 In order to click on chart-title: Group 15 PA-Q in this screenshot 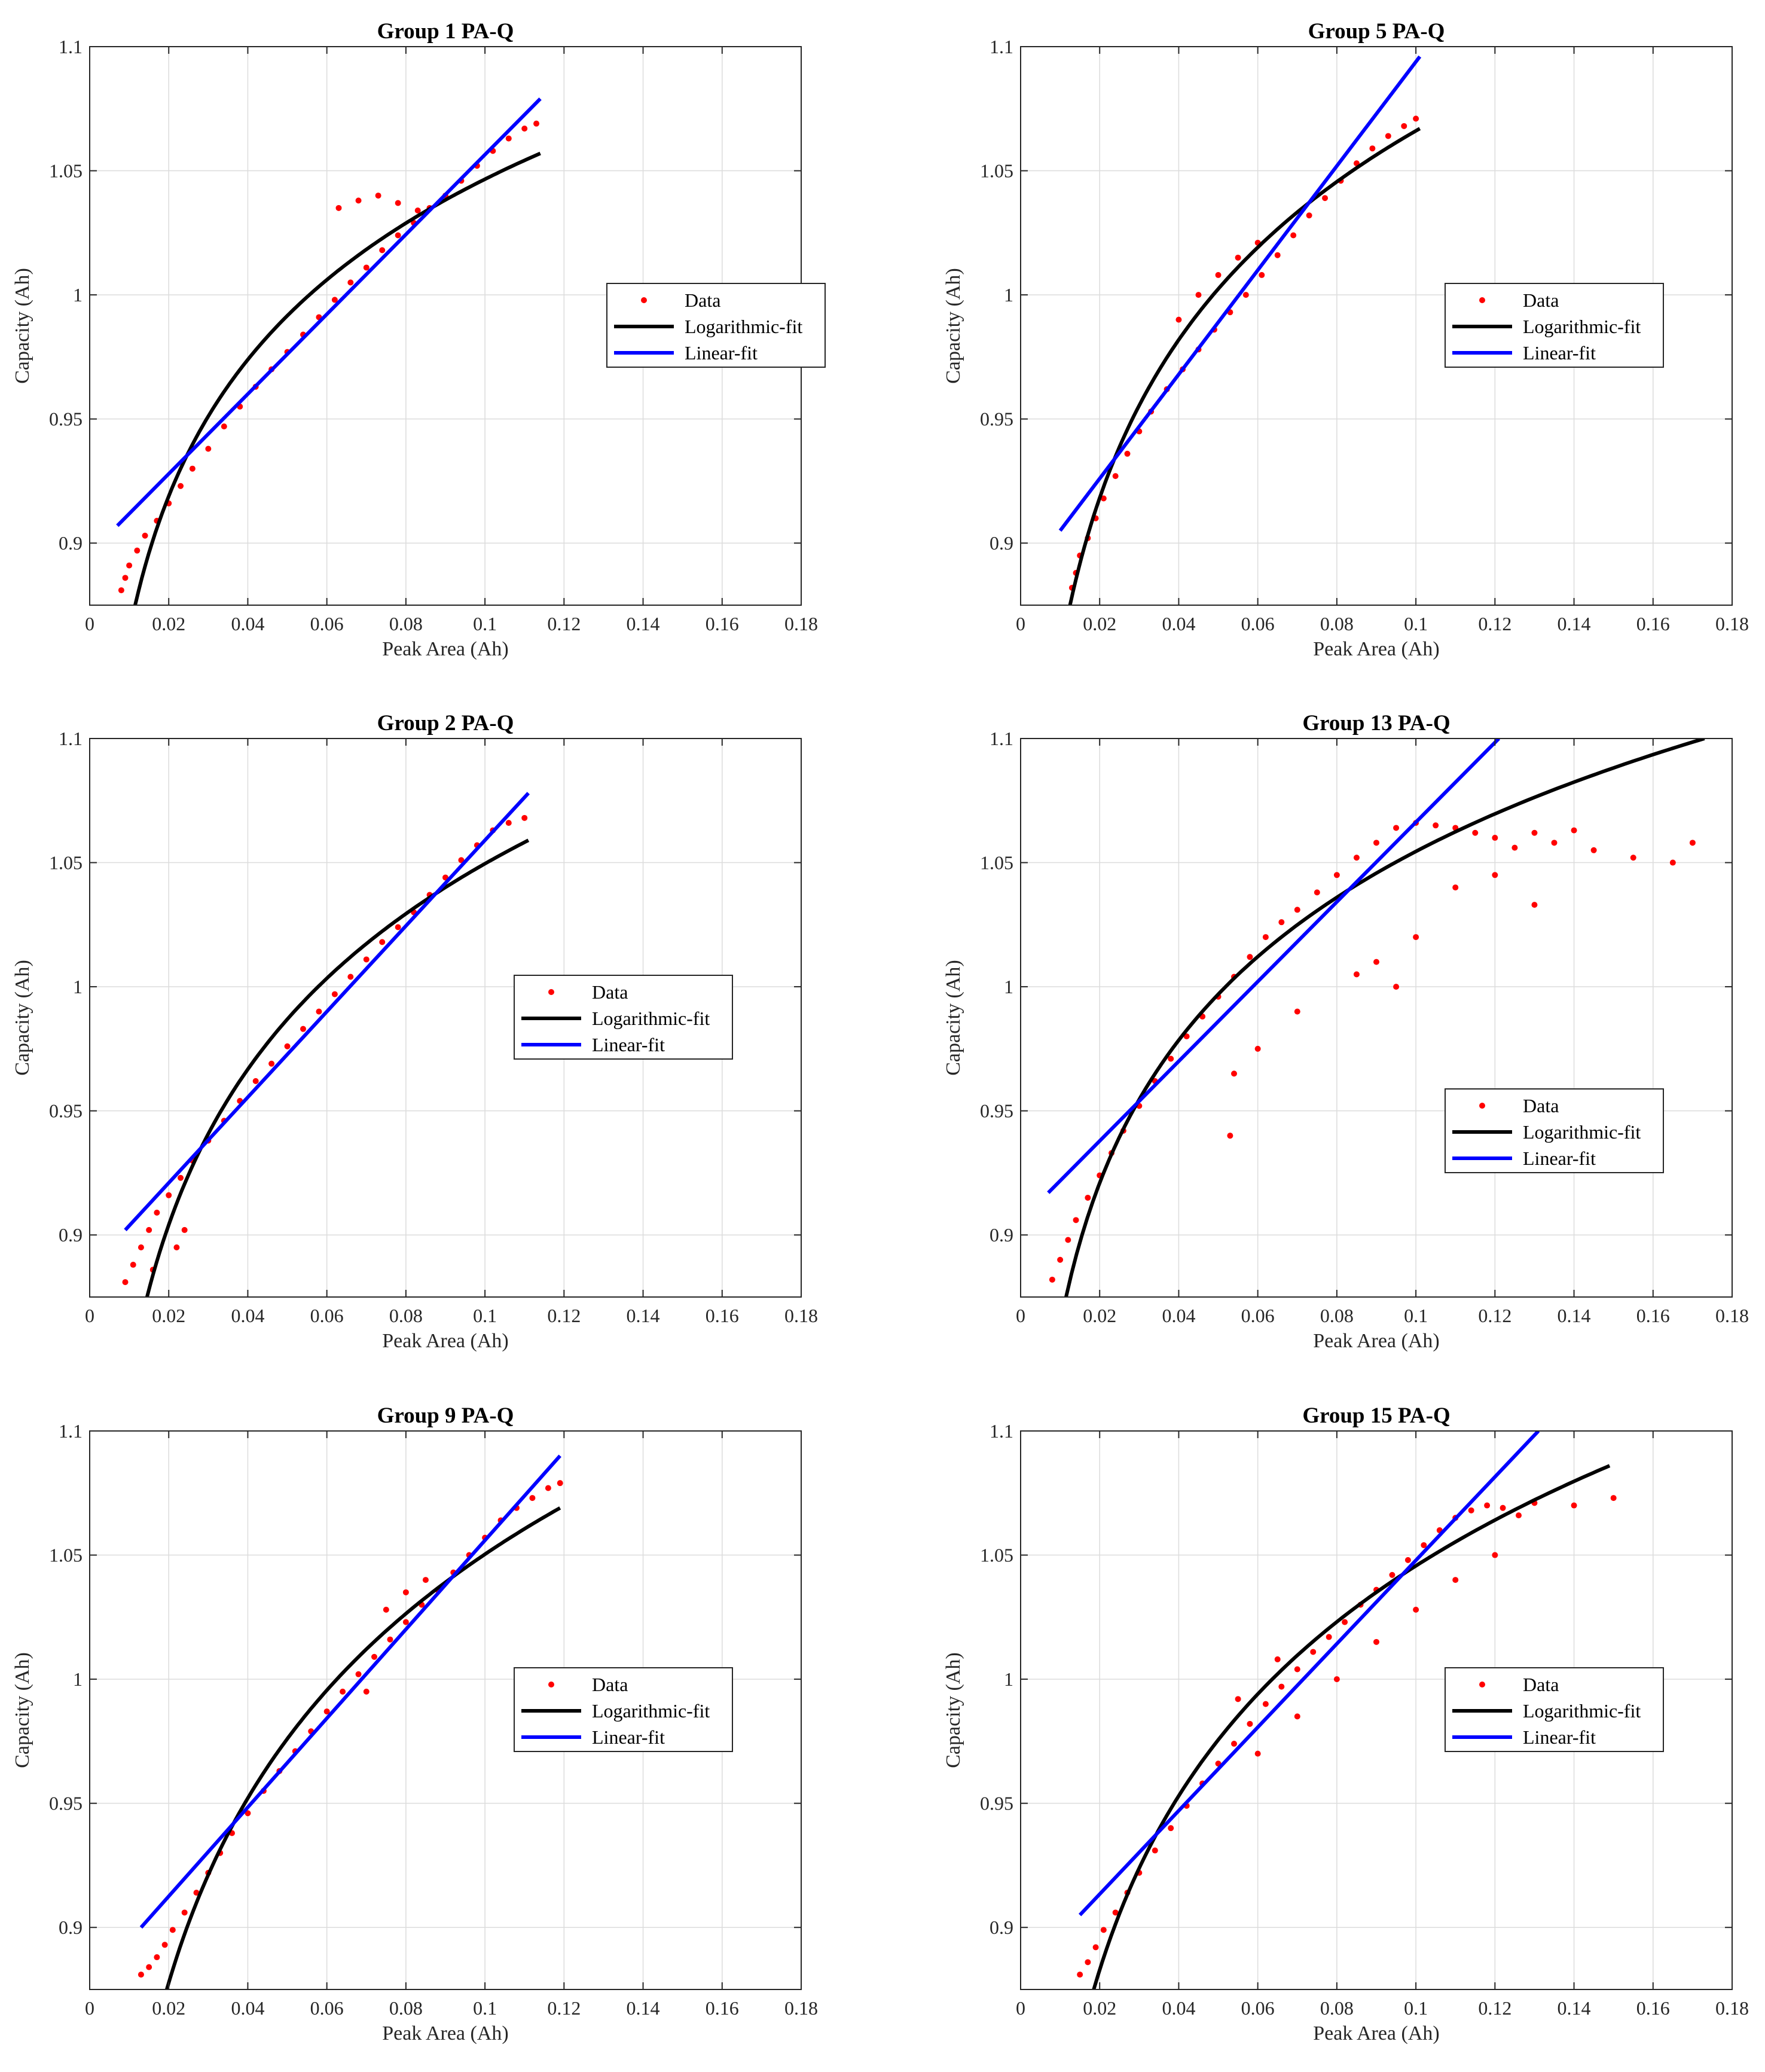, I will do `click(1376, 1415)`.